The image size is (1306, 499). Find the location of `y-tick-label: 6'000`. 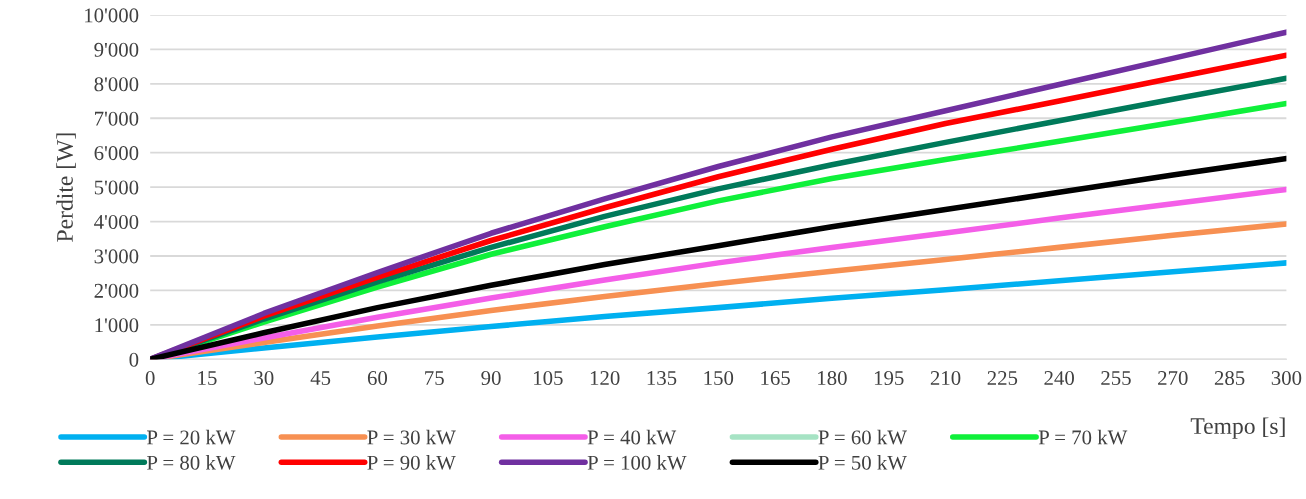

y-tick-label: 6'000 is located at coordinates (116, 153).